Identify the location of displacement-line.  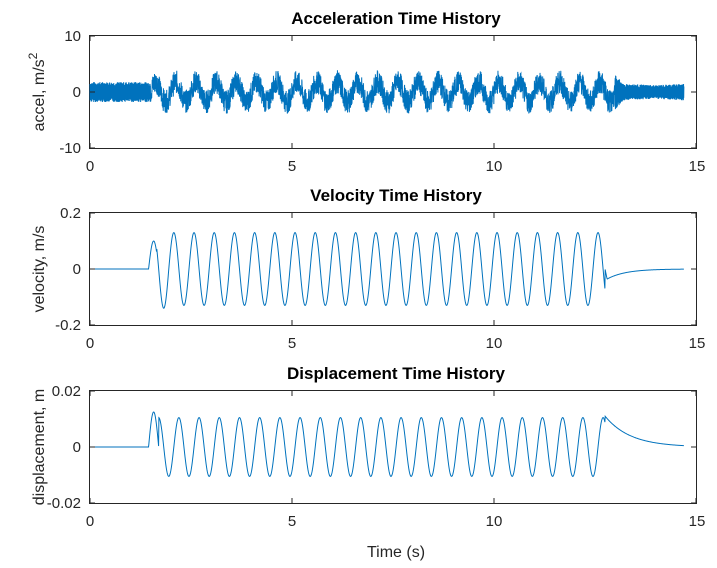
(387, 444).